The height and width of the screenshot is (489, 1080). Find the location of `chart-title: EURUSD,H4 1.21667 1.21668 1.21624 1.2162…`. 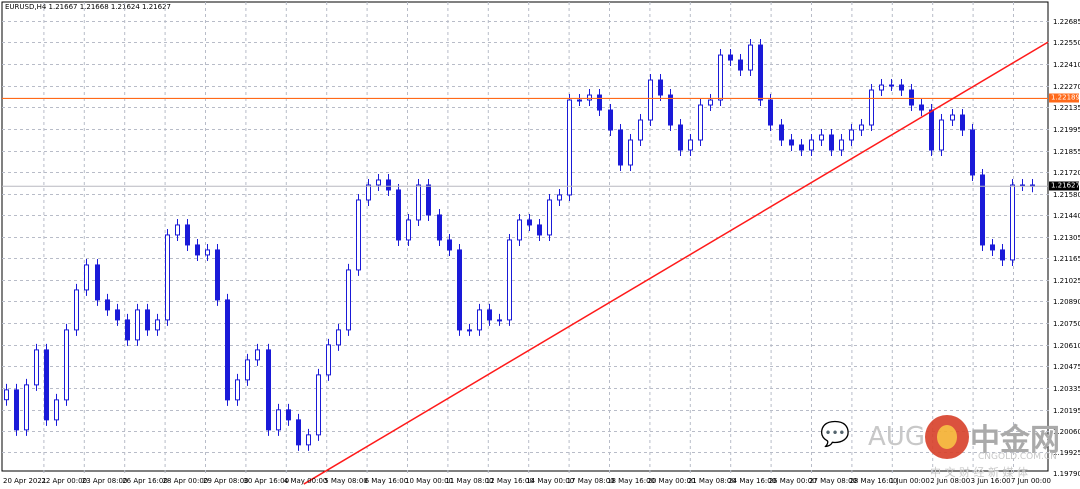

chart-title: EURUSD,H4 1.21667 1.21668 1.21624 1.2162… is located at coordinates (88, 7).